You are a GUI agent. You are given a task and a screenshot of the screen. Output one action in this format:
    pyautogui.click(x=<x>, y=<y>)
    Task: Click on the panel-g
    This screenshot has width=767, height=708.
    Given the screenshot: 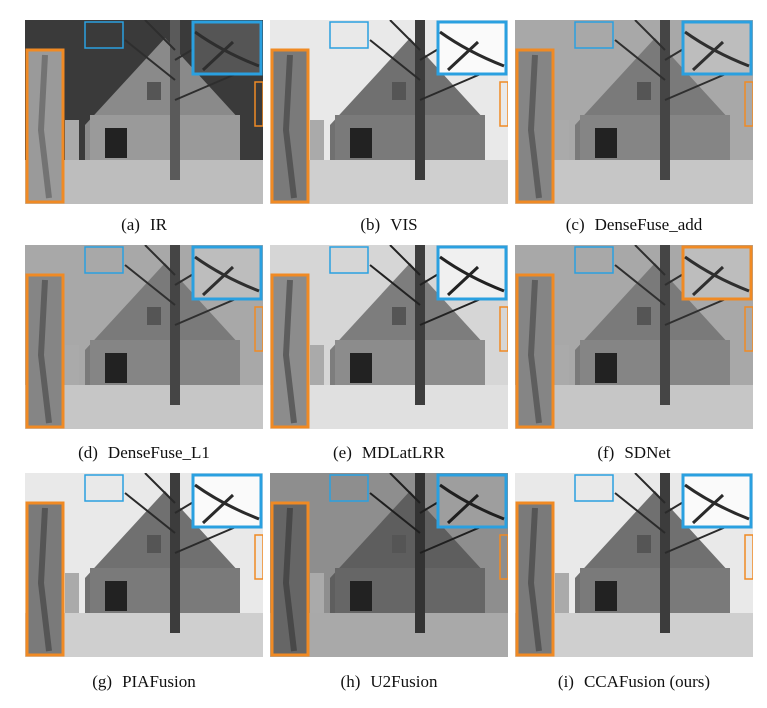 What is the action you would take?
    pyautogui.click(x=144, y=565)
    